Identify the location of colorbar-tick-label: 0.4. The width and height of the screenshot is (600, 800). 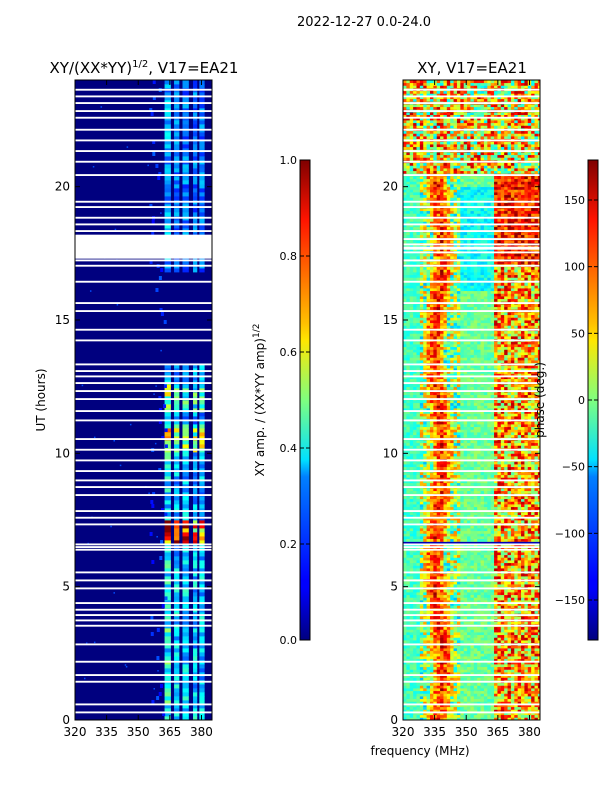
(289, 448).